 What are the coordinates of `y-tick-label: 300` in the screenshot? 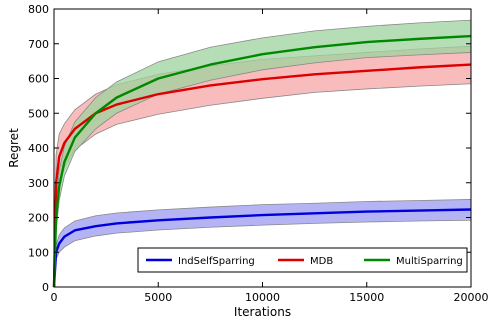 It's located at (38, 183).